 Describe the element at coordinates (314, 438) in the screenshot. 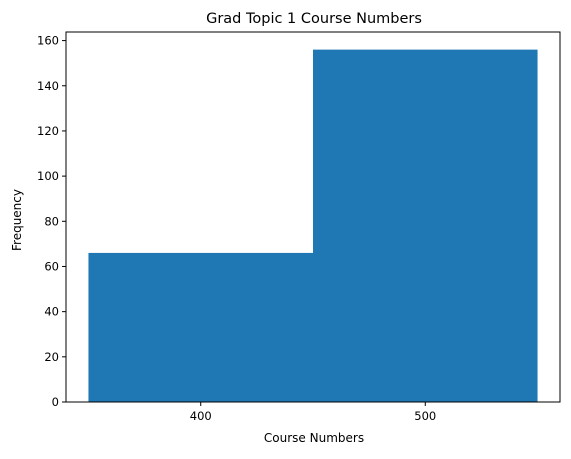

I see `x-axis-label: Course Numbers` at that location.